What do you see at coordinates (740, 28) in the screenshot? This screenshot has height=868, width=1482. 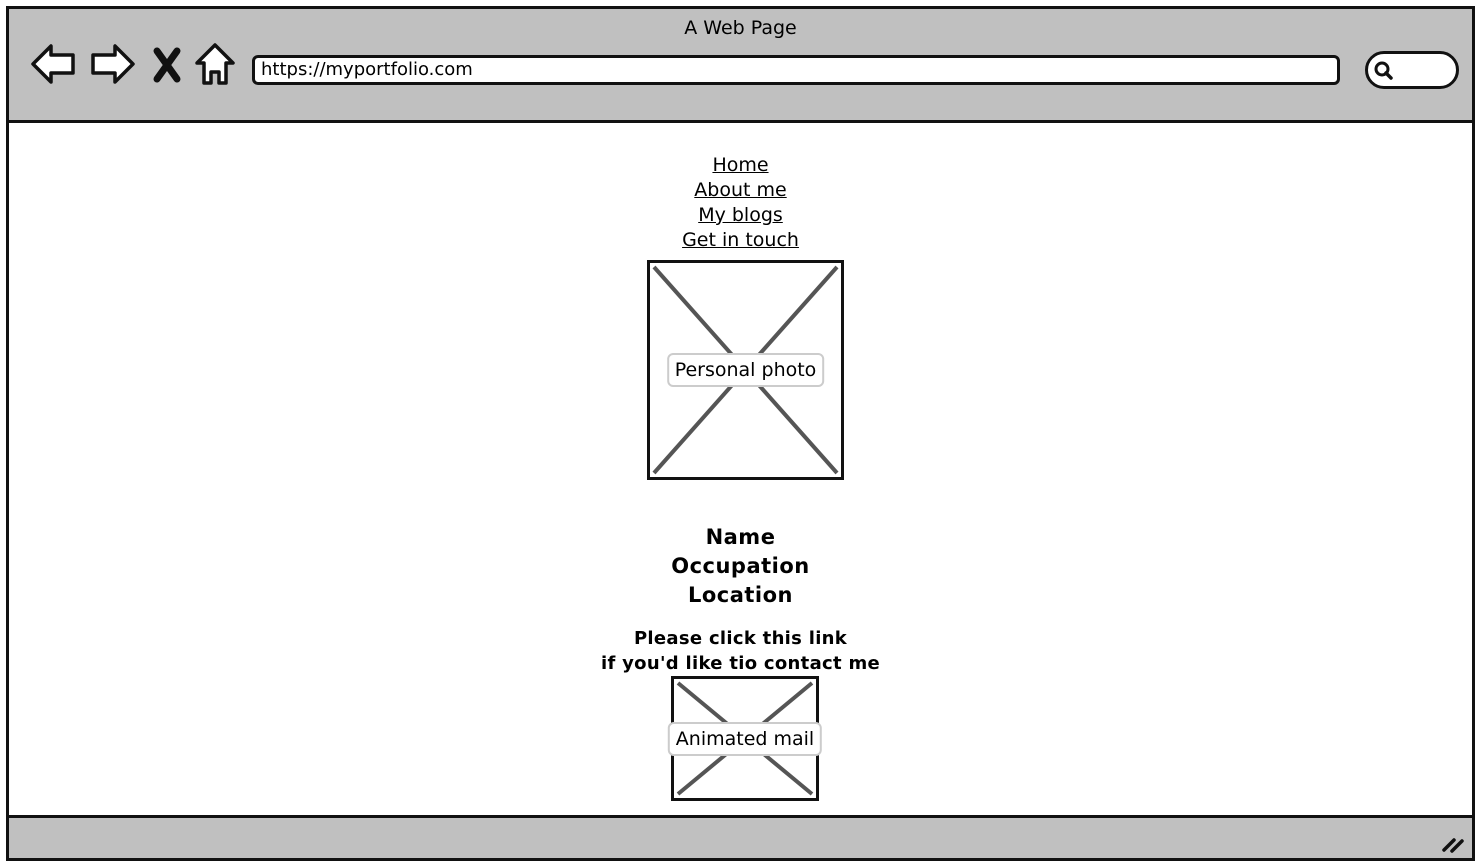 I see `window-title: A Web Page` at bounding box center [740, 28].